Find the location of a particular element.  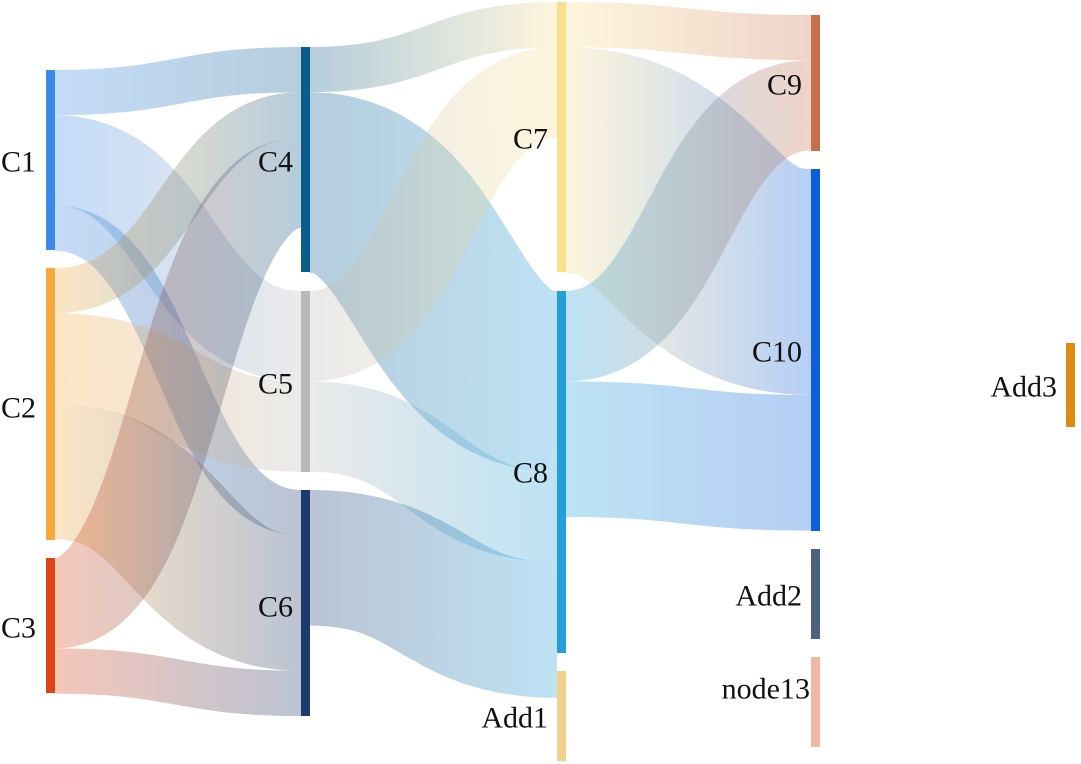

link-C3-C6 is located at coordinates (178, 682).